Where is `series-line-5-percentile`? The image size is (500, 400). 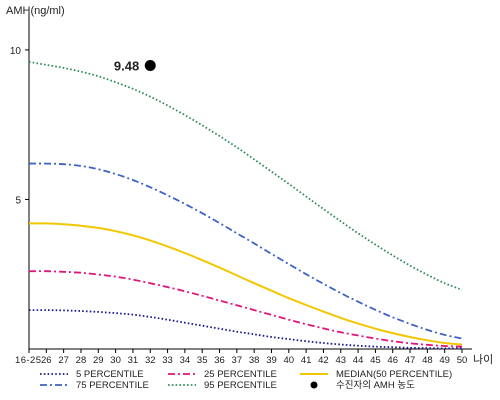 series-line-5-percentile is located at coordinates (245, 329).